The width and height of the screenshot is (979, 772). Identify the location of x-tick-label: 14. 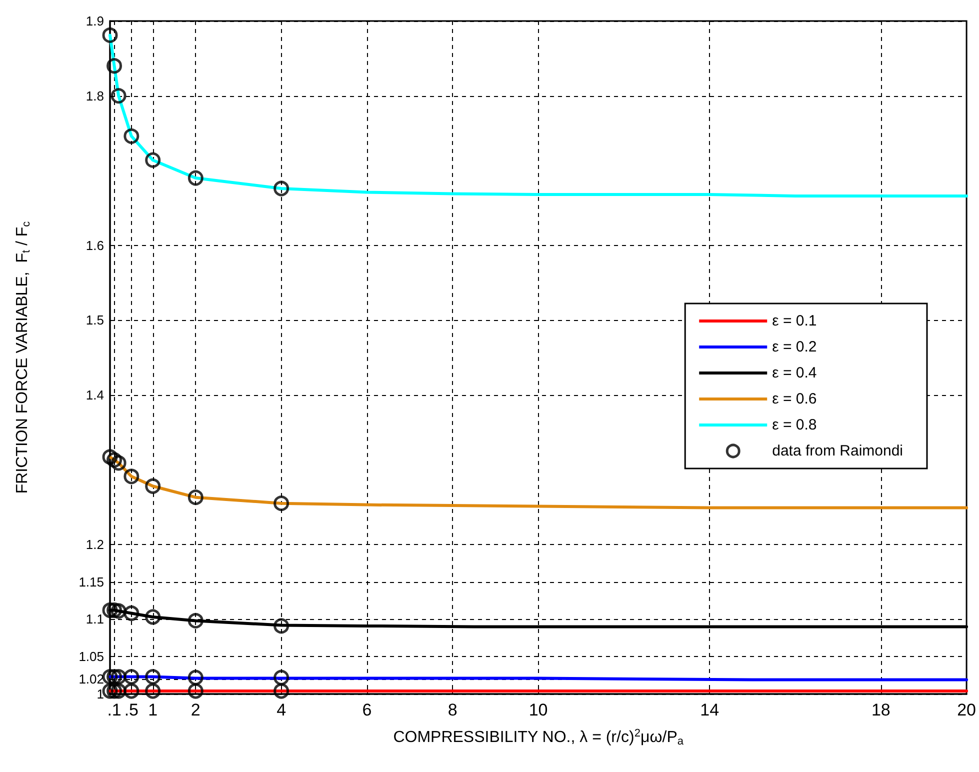
(710, 710).